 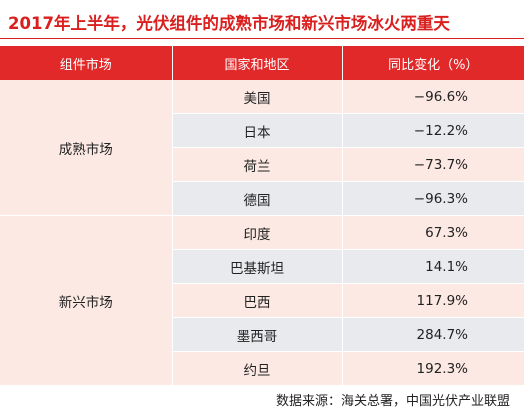 What do you see at coordinates (257, 368) in the screenshot?
I see `country-cell: 约旦` at bounding box center [257, 368].